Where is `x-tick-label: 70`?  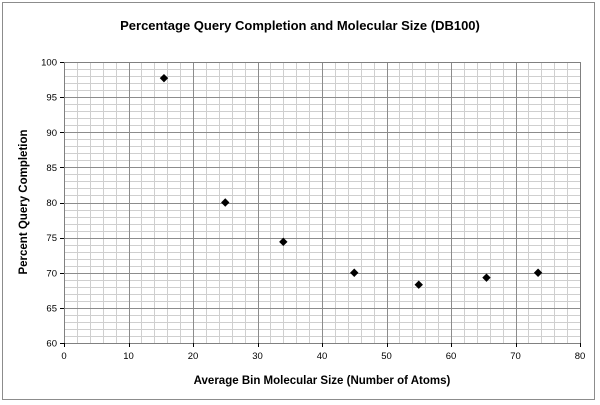
x-tick-label: 70 is located at coordinates (515, 356).